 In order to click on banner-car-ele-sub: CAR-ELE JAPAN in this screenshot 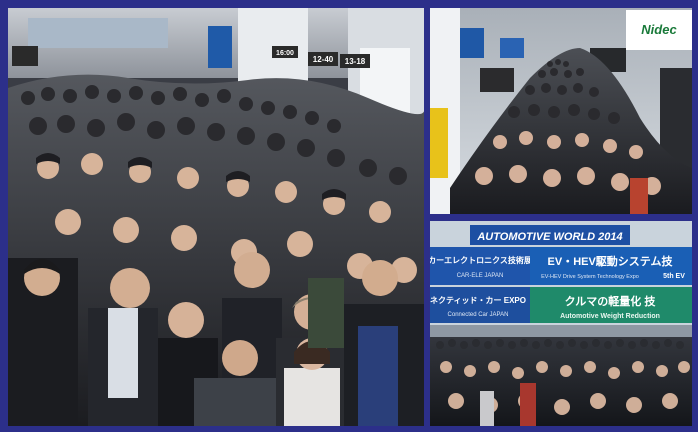, I will do `click(480, 276)`.